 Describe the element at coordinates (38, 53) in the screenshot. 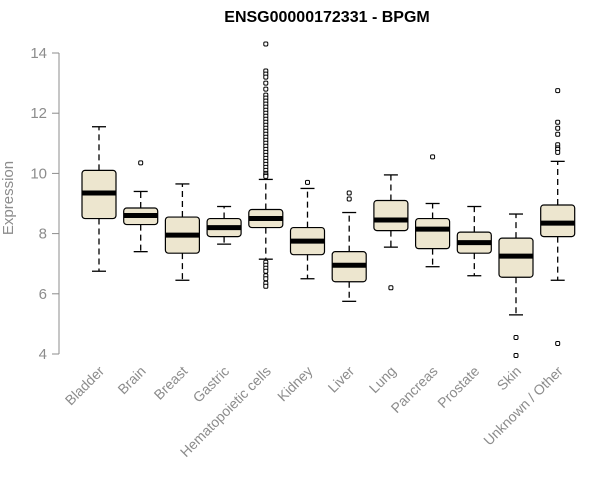

I see `y-tick-label-14: 14` at that location.